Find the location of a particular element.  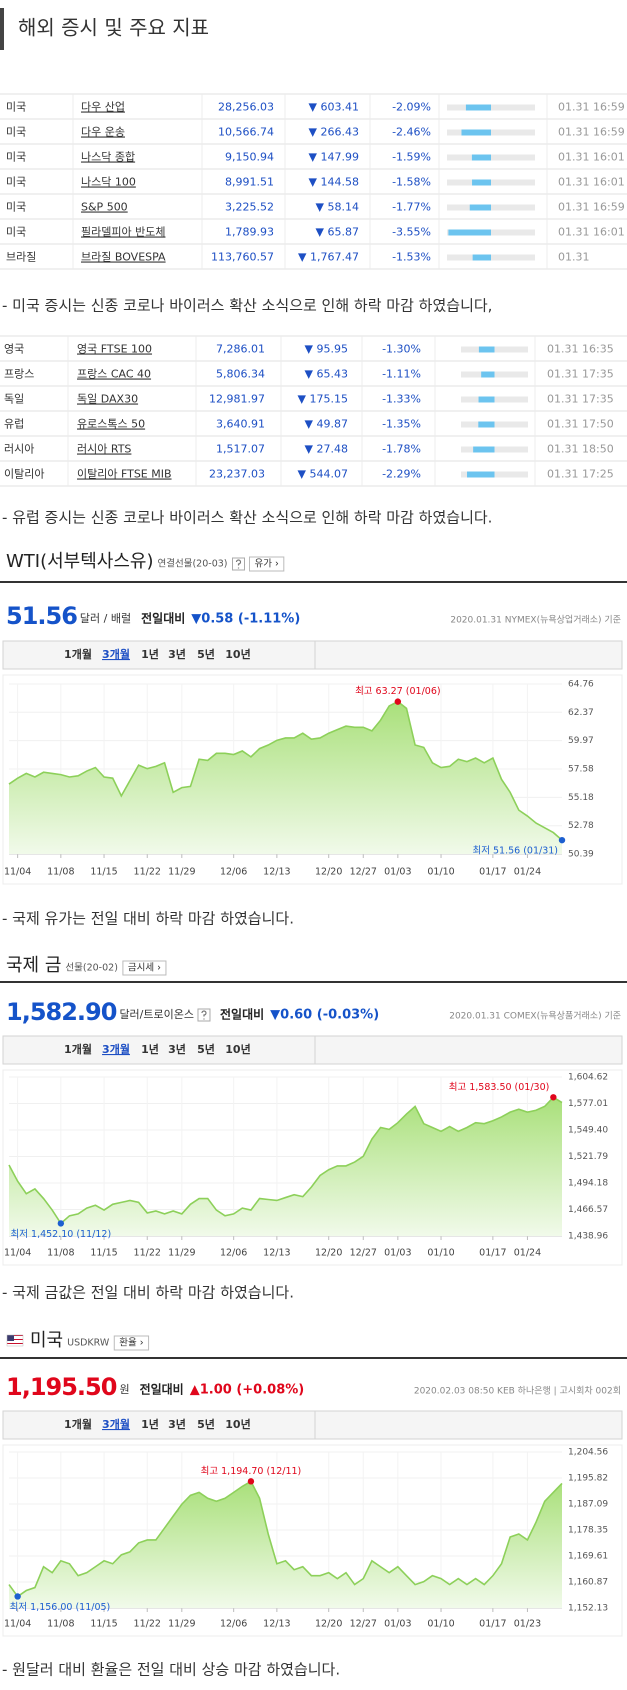

index-name: 다우 운송 is located at coordinates (103, 132).